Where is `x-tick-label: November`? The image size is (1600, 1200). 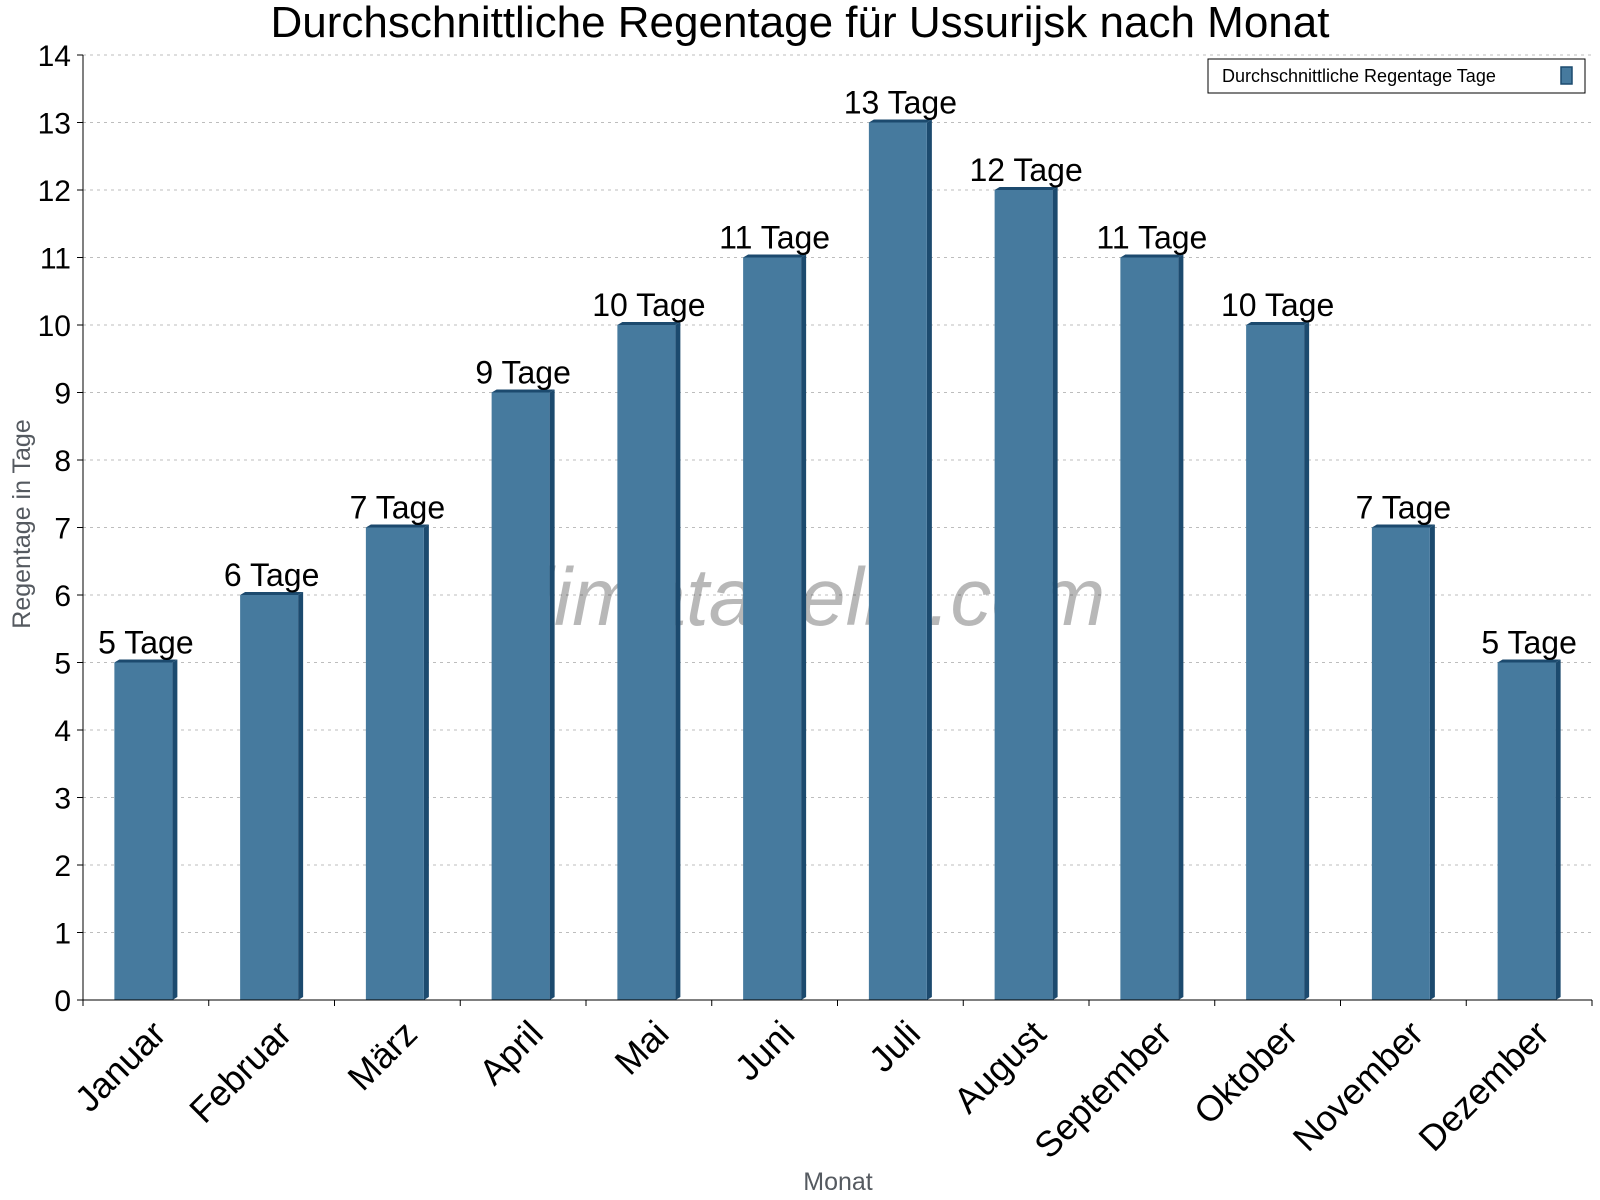
x-tick-label: November is located at coordinates (1358, 1086).